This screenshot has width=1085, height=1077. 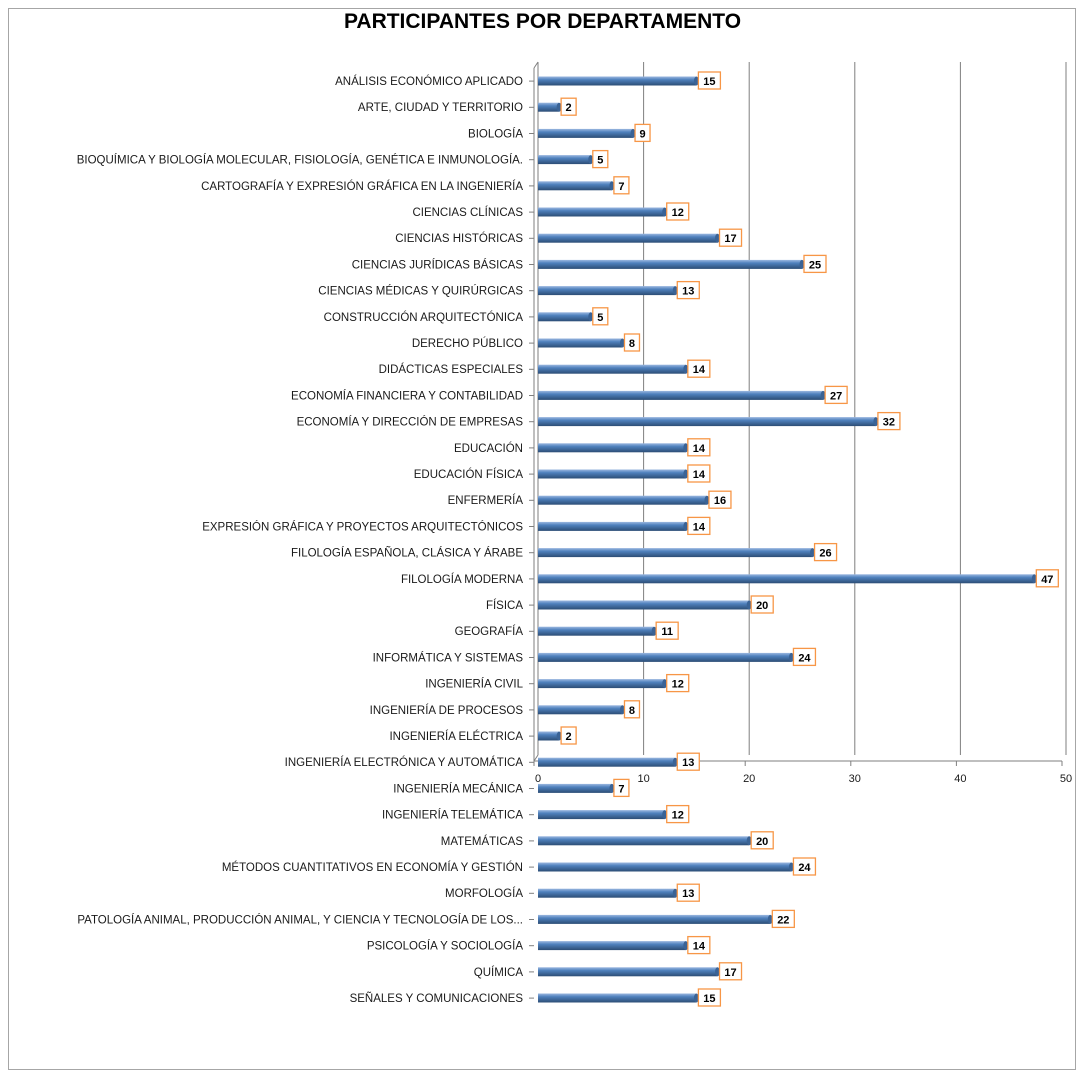 I want to click on category-label: ARTE, CIUDAD Y TERRITORIO, so click(x=440, y=108).